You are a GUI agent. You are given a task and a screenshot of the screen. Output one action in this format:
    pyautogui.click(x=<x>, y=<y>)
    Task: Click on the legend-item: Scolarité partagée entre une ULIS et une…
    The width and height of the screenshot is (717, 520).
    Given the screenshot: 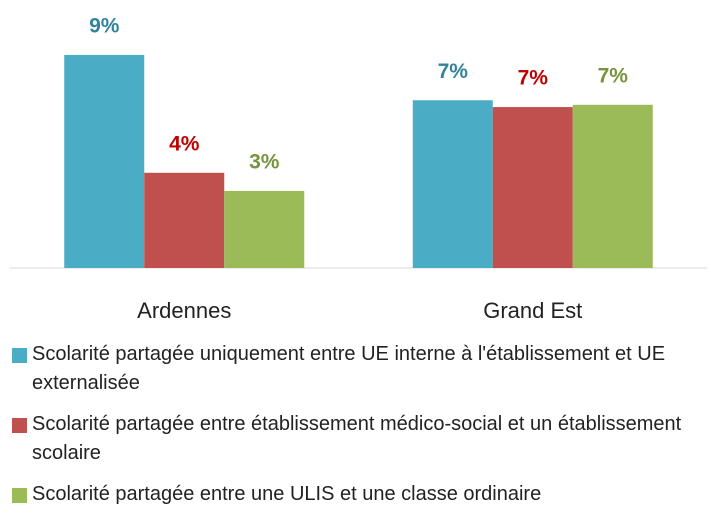 What is the action you would take?
    pyautogui.click(x=357, y=494)
    